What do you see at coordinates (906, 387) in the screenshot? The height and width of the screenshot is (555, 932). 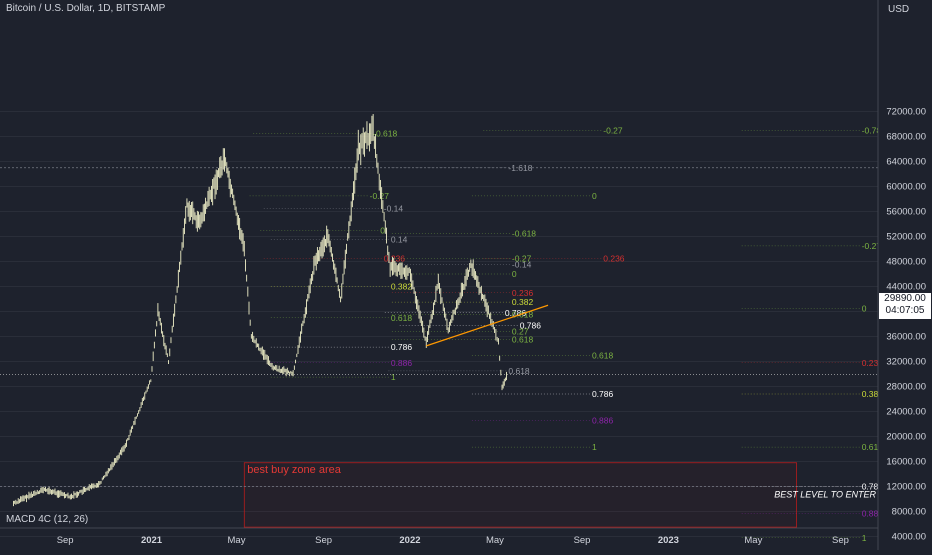 I see `y-tick-label: 28000.00` at bounding box center [906, 387].